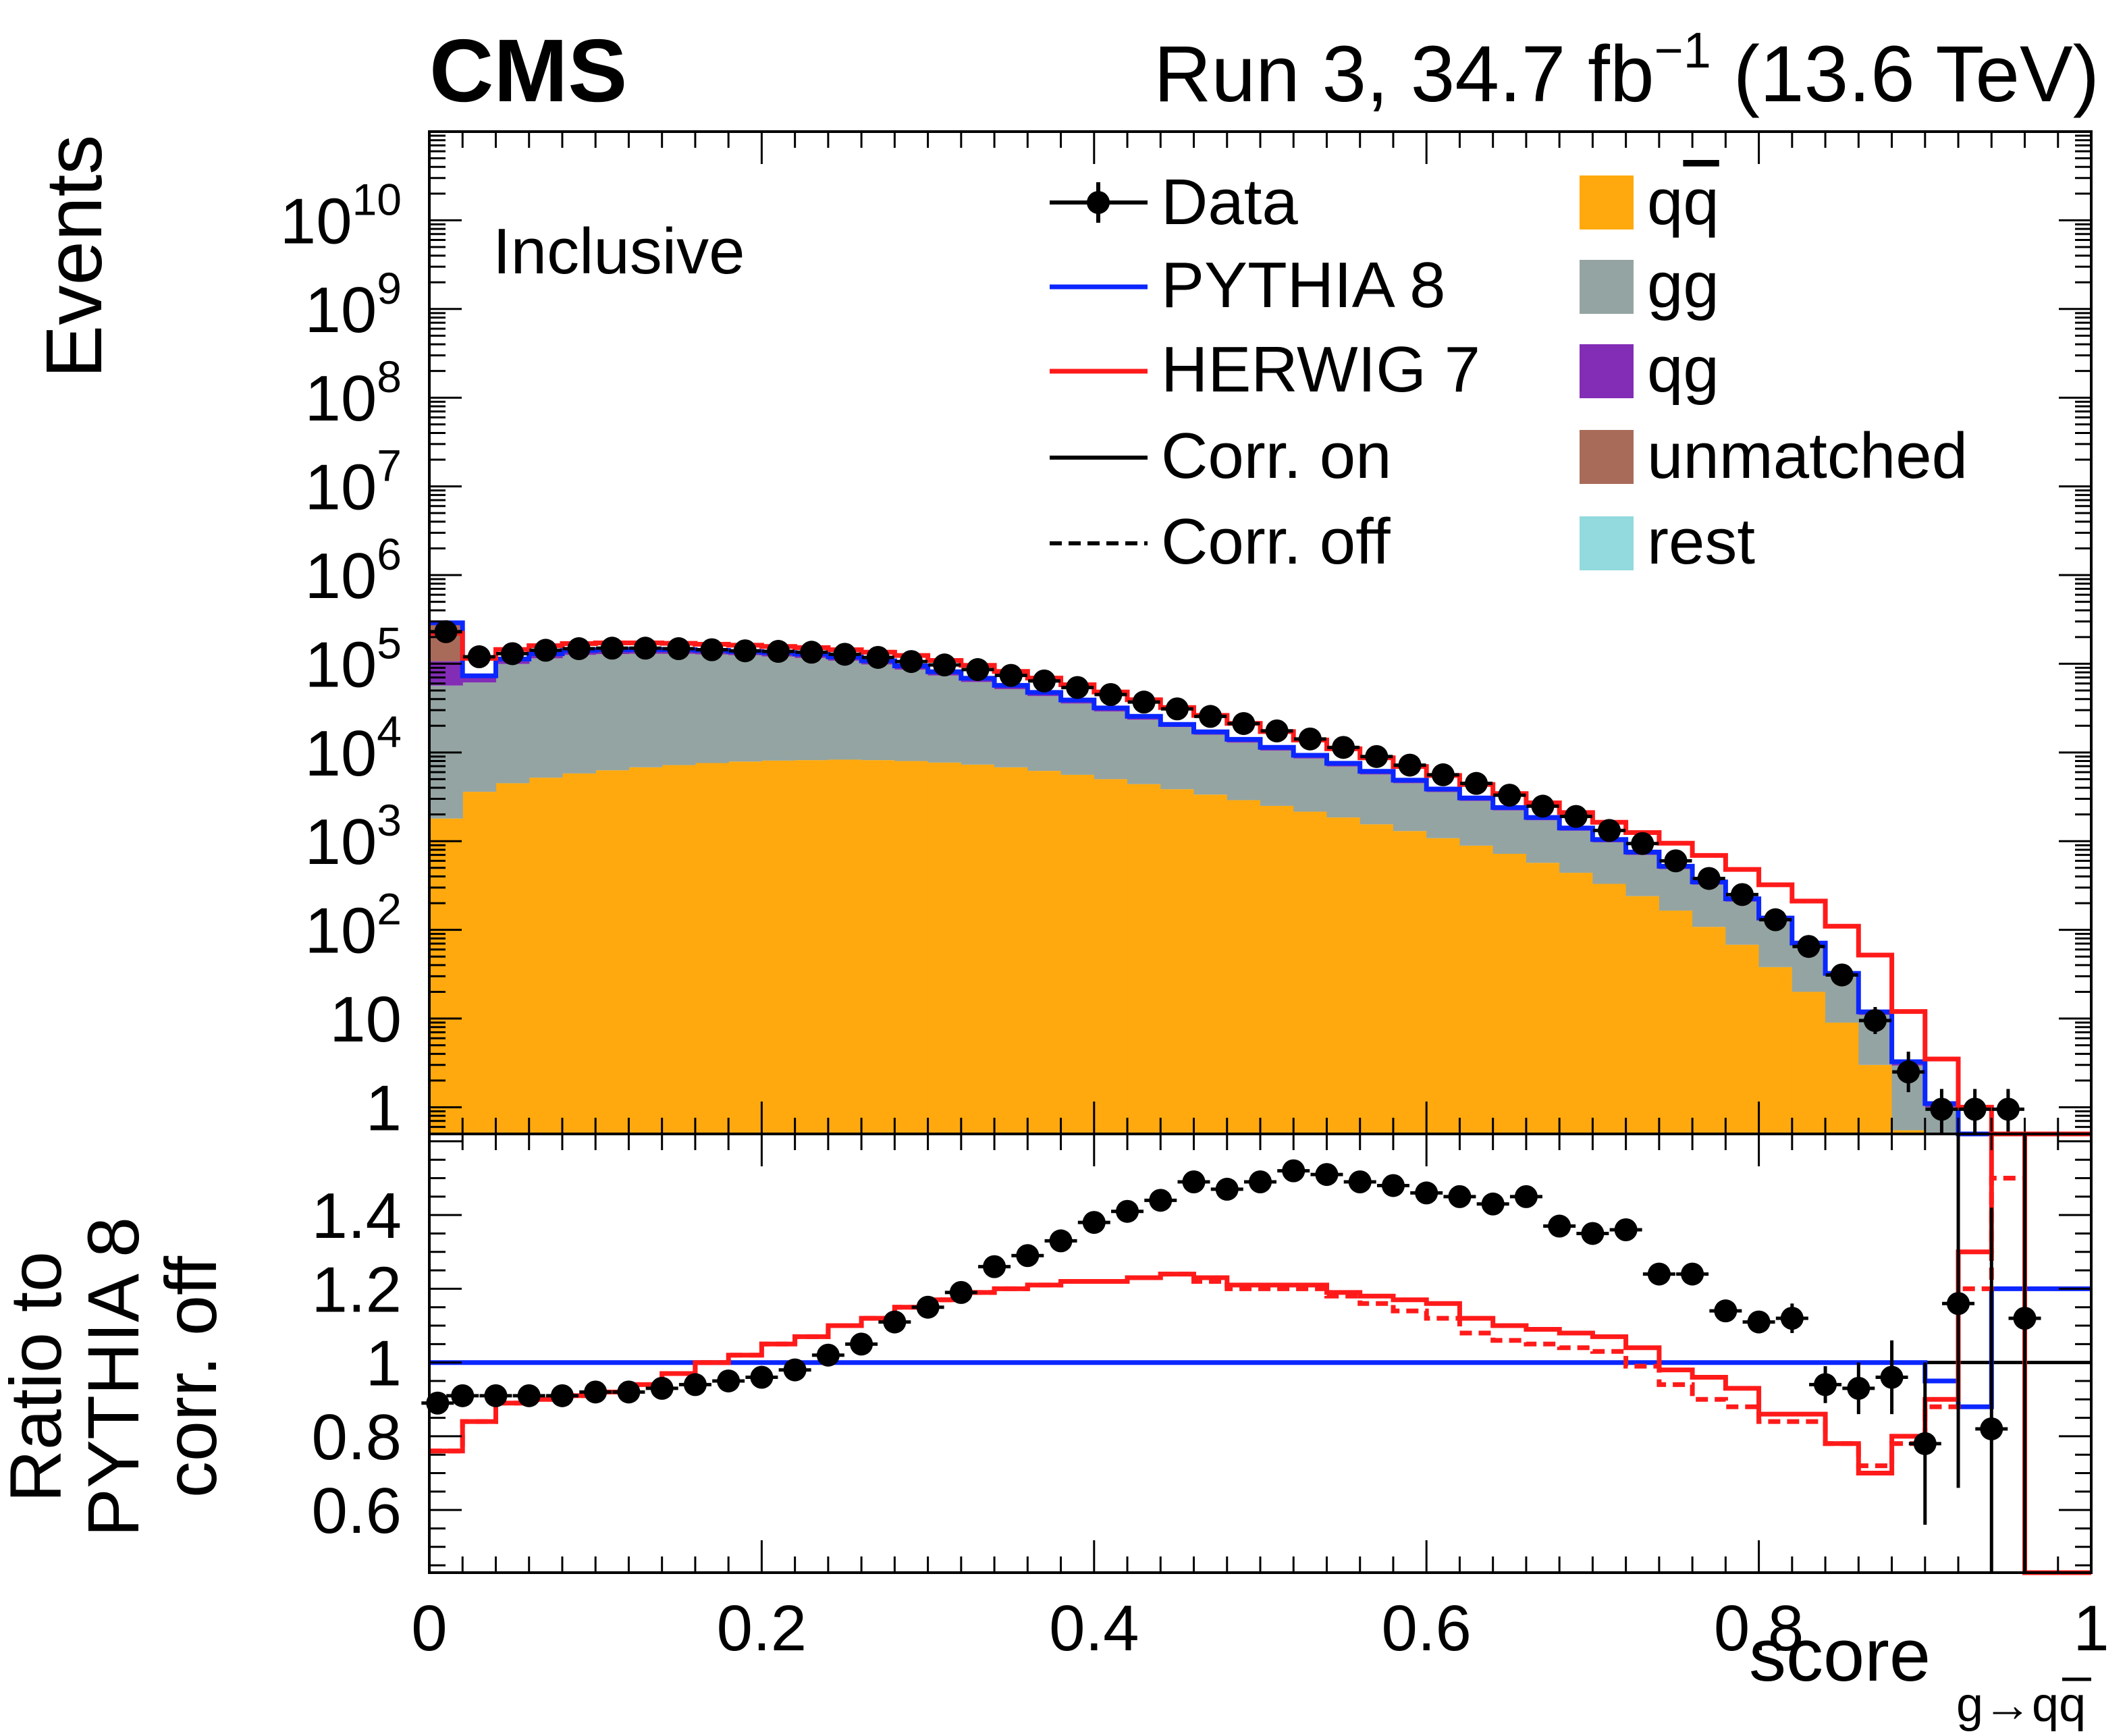 The height and width of the screenshot is (1736, 2127). What do you see at coordinates (2021, 1705) in the screenshot?
I see `x-axis-title-subscript: g→qq` at bounding box center [2021, 1705].